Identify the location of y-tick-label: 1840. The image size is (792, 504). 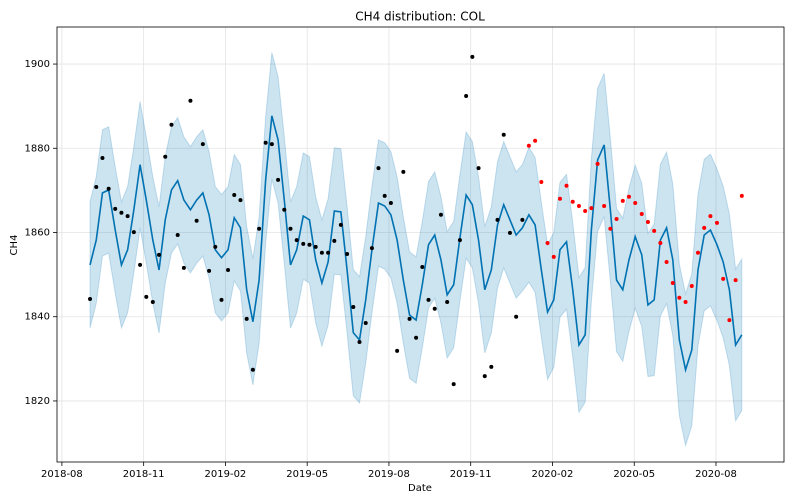
(37, 317).